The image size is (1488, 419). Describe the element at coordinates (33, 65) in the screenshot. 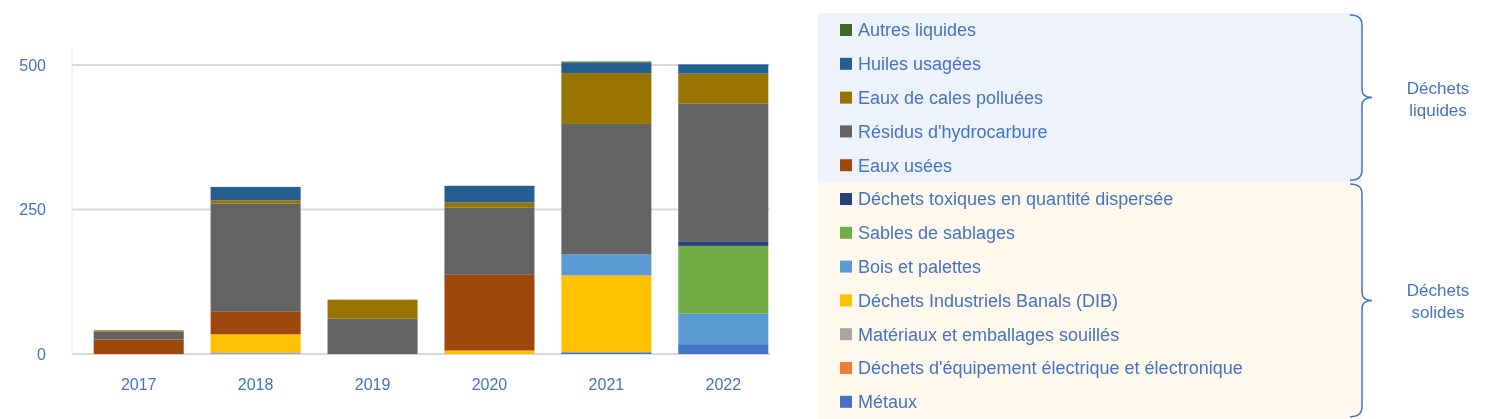

I see `y-tick-label: 500` at that location.